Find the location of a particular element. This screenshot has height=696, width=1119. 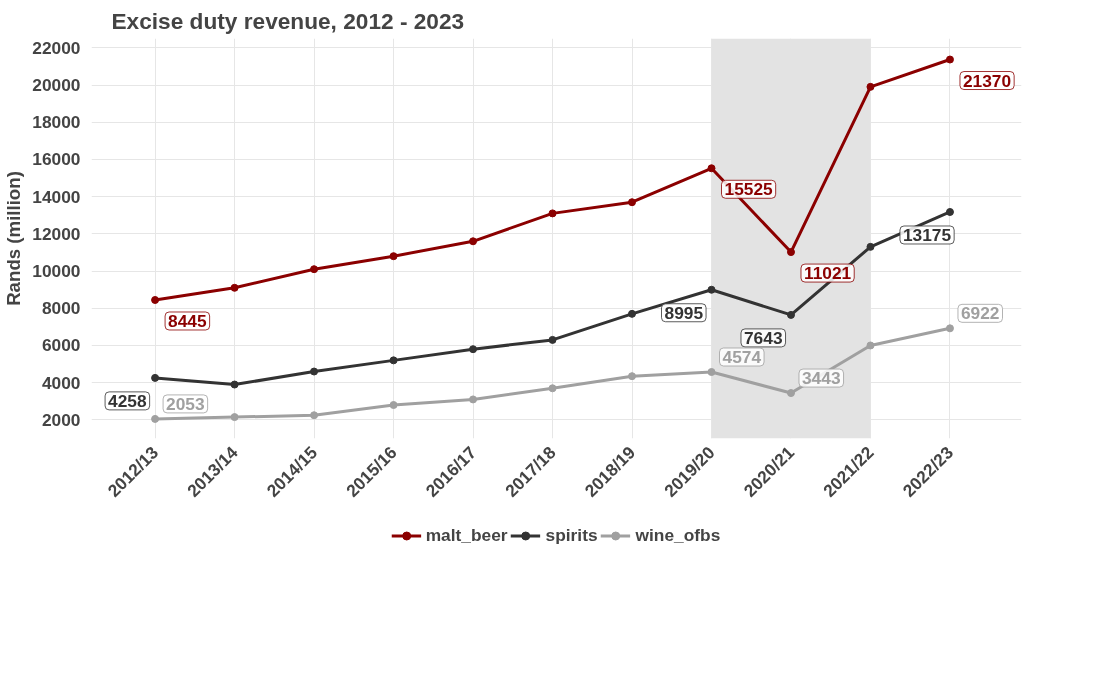

y-tick-label: 2000 is located at coordinates (61, 419).